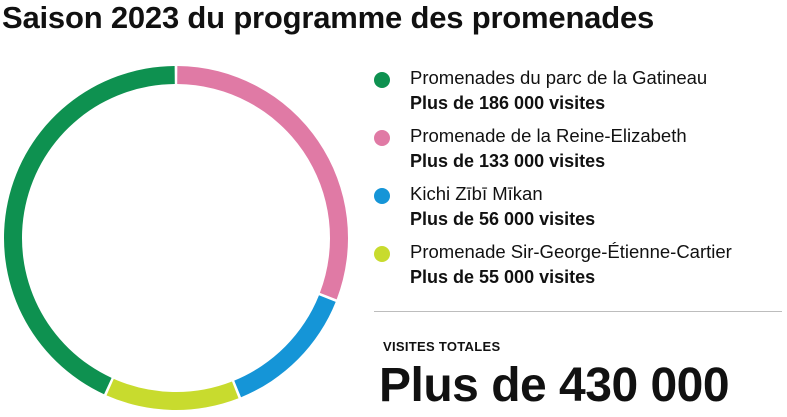 This screenshot has height=417, width=787. I want to click on legend-label-reine-elizabeth: Promenade de la Reine-Elizabeth, so click(548, 135).